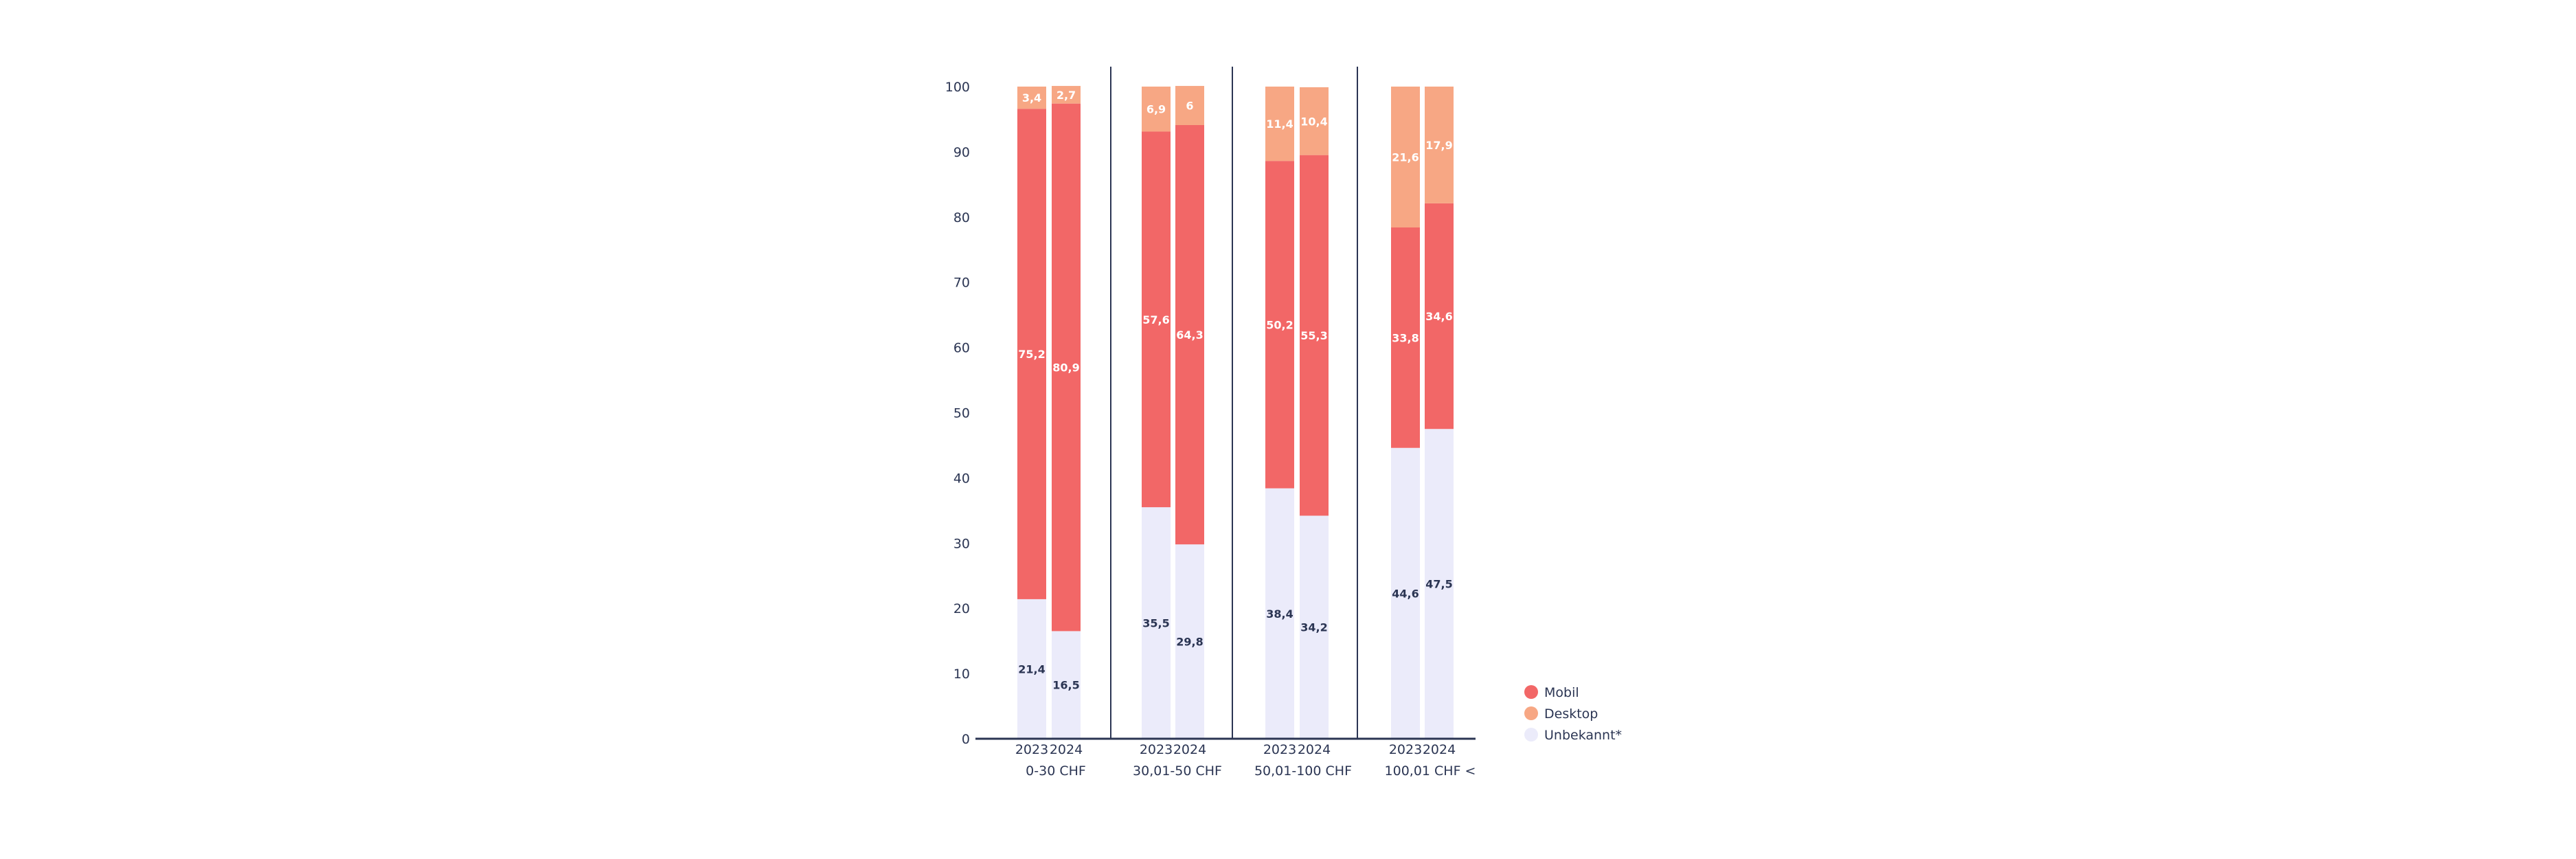 The width and height of the screenshot is (2576, 859). I want to click on stacked-bar: 44,6 33,8 21,6, so click(1405, 413).